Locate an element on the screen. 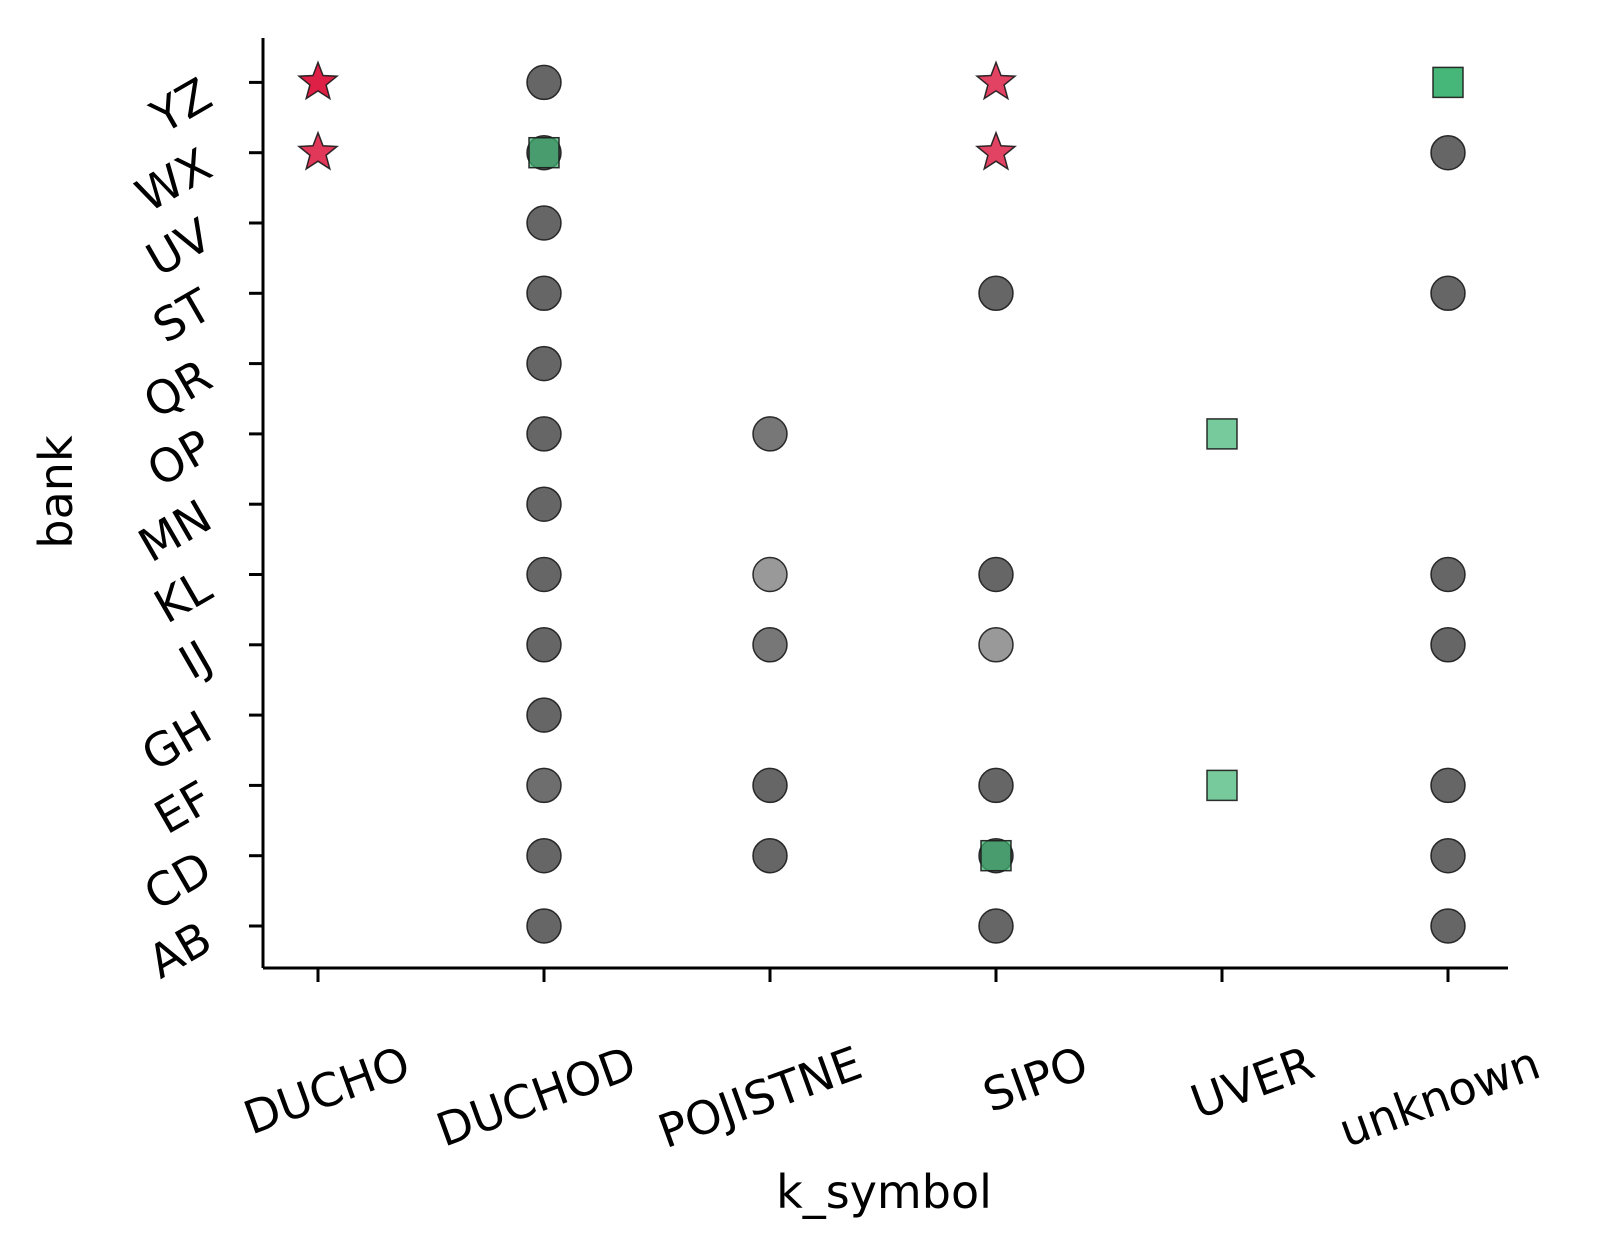 This screenshot has height=1258, width=1612. y-tick-label: GH is located at coordinates (177, 741).